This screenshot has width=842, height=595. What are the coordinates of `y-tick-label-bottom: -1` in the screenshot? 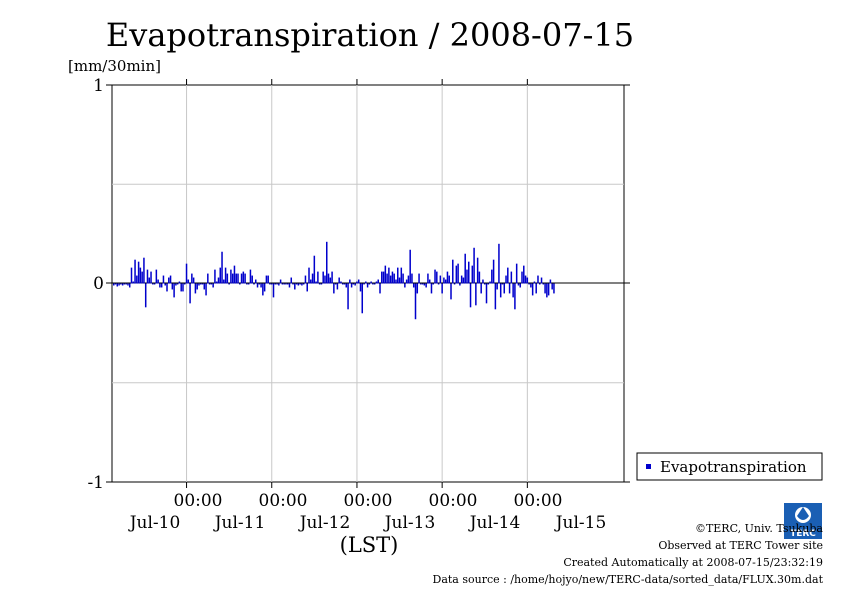 It's located at (95, 483).